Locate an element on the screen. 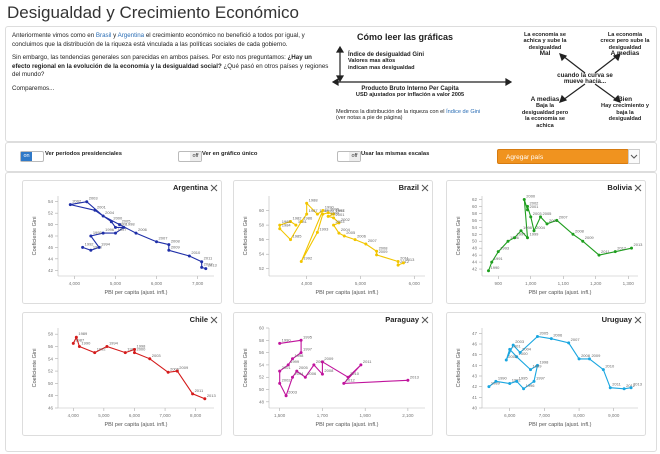 Image resolution: width=660 pixels, height=454 pixels. page-title: Desigualdad y Crecimiento Económico is located at coordinates (153, 12).